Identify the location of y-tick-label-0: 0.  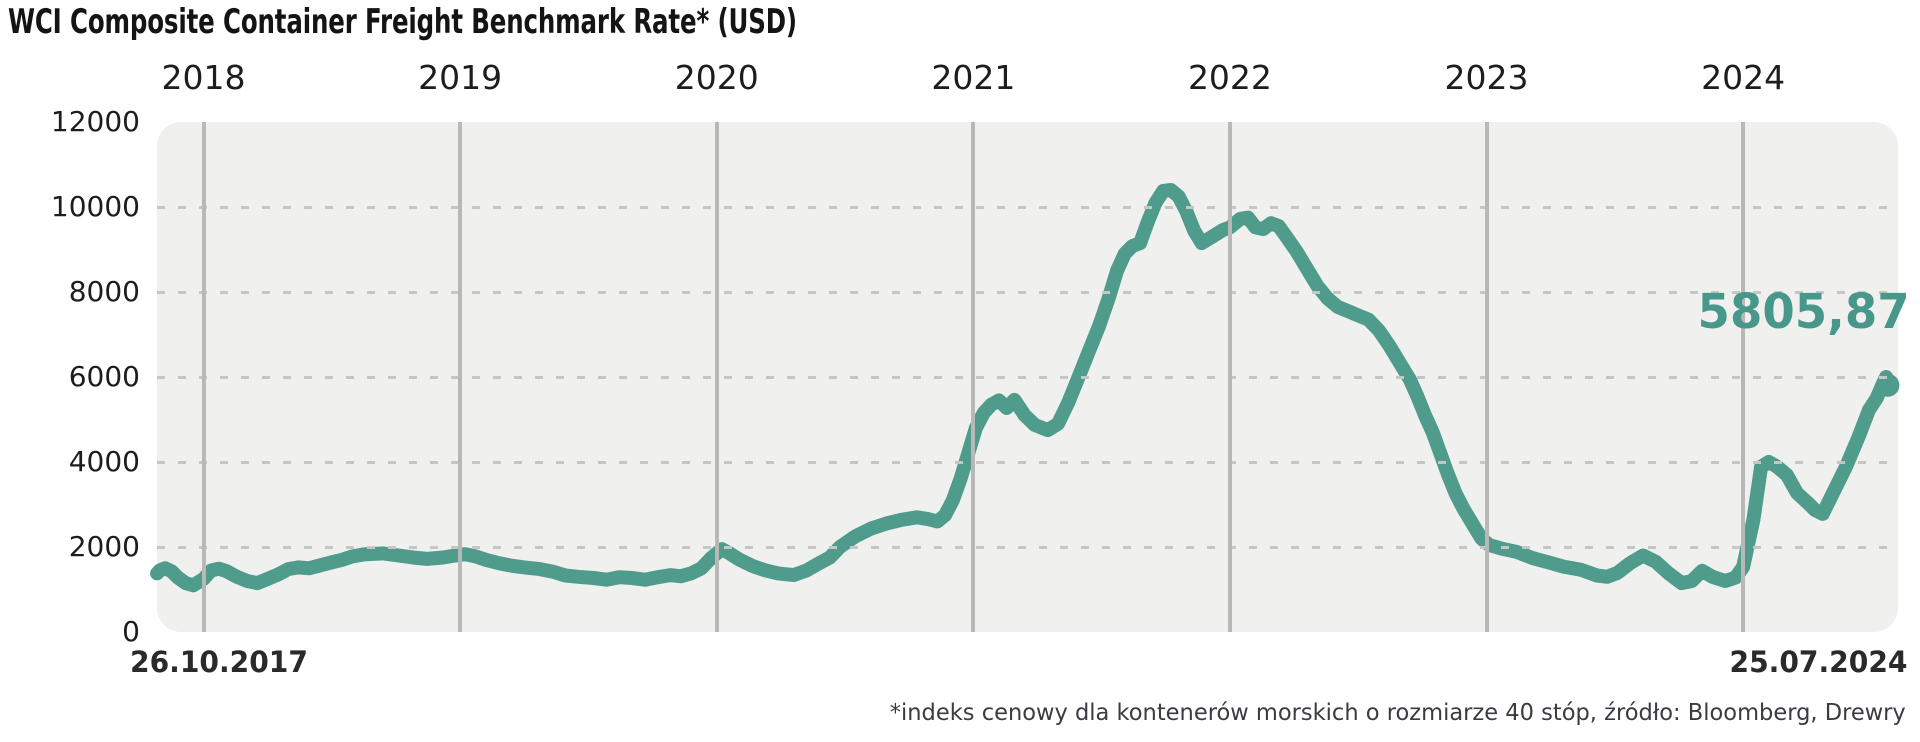
(131, 631).